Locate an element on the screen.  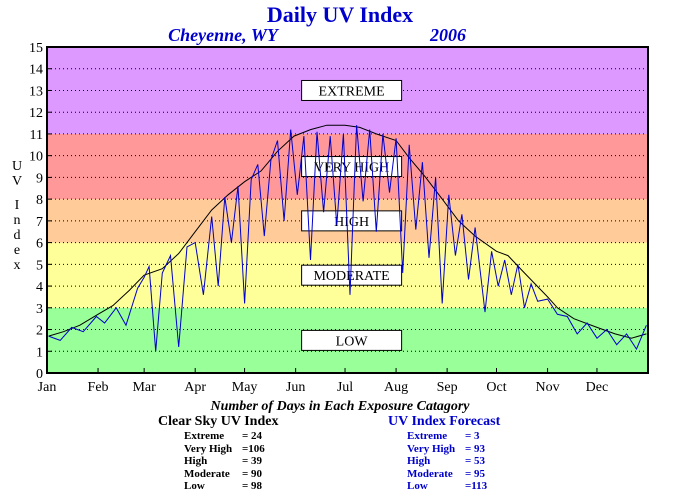
clear-sky-row: Very High =106 is located at coordinates (218, 449).